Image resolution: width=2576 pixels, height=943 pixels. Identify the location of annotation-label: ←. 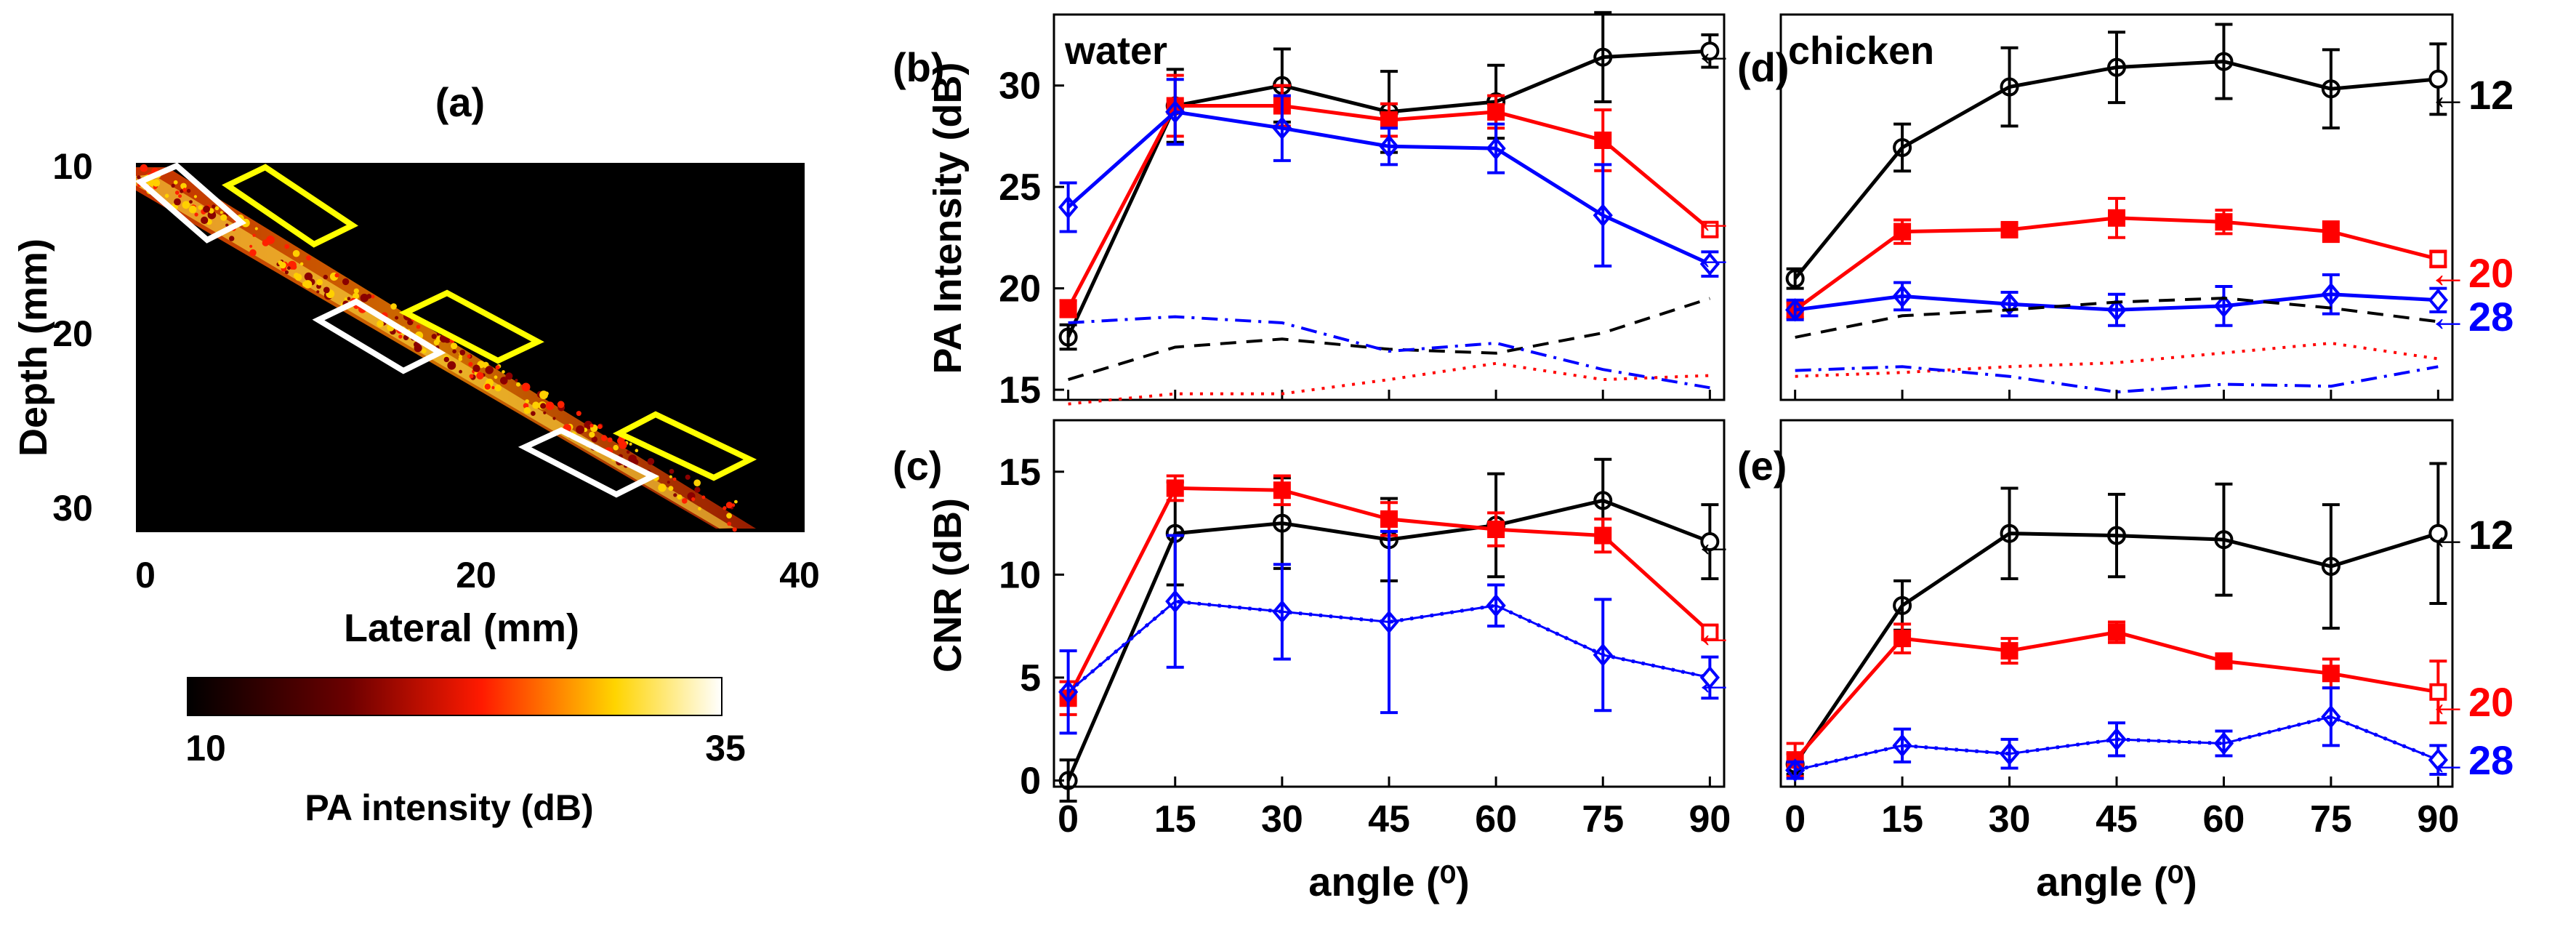
(1714, 51).